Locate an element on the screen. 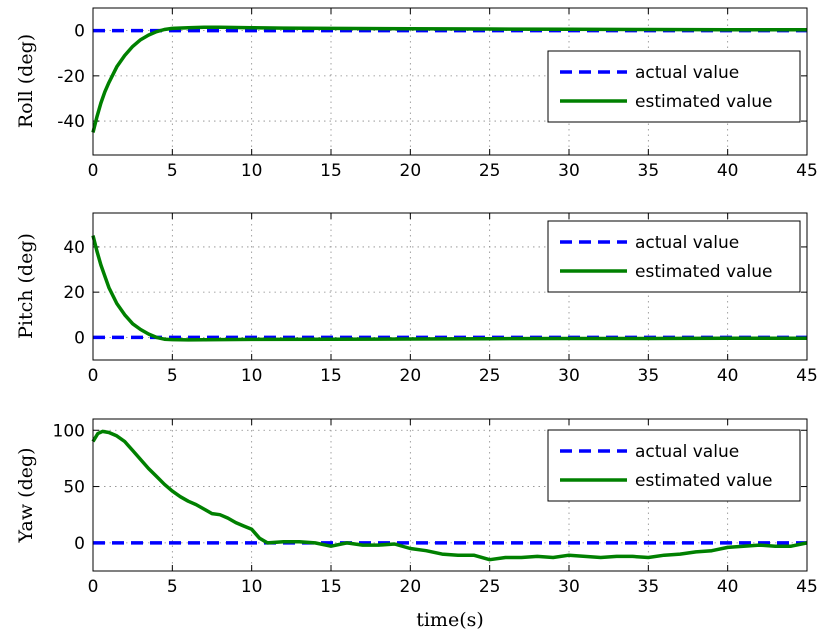 Image resolution: width=824 pixels, height=635 pixels. roll-xtick-label: 15 is located at coordinates (331, 171).